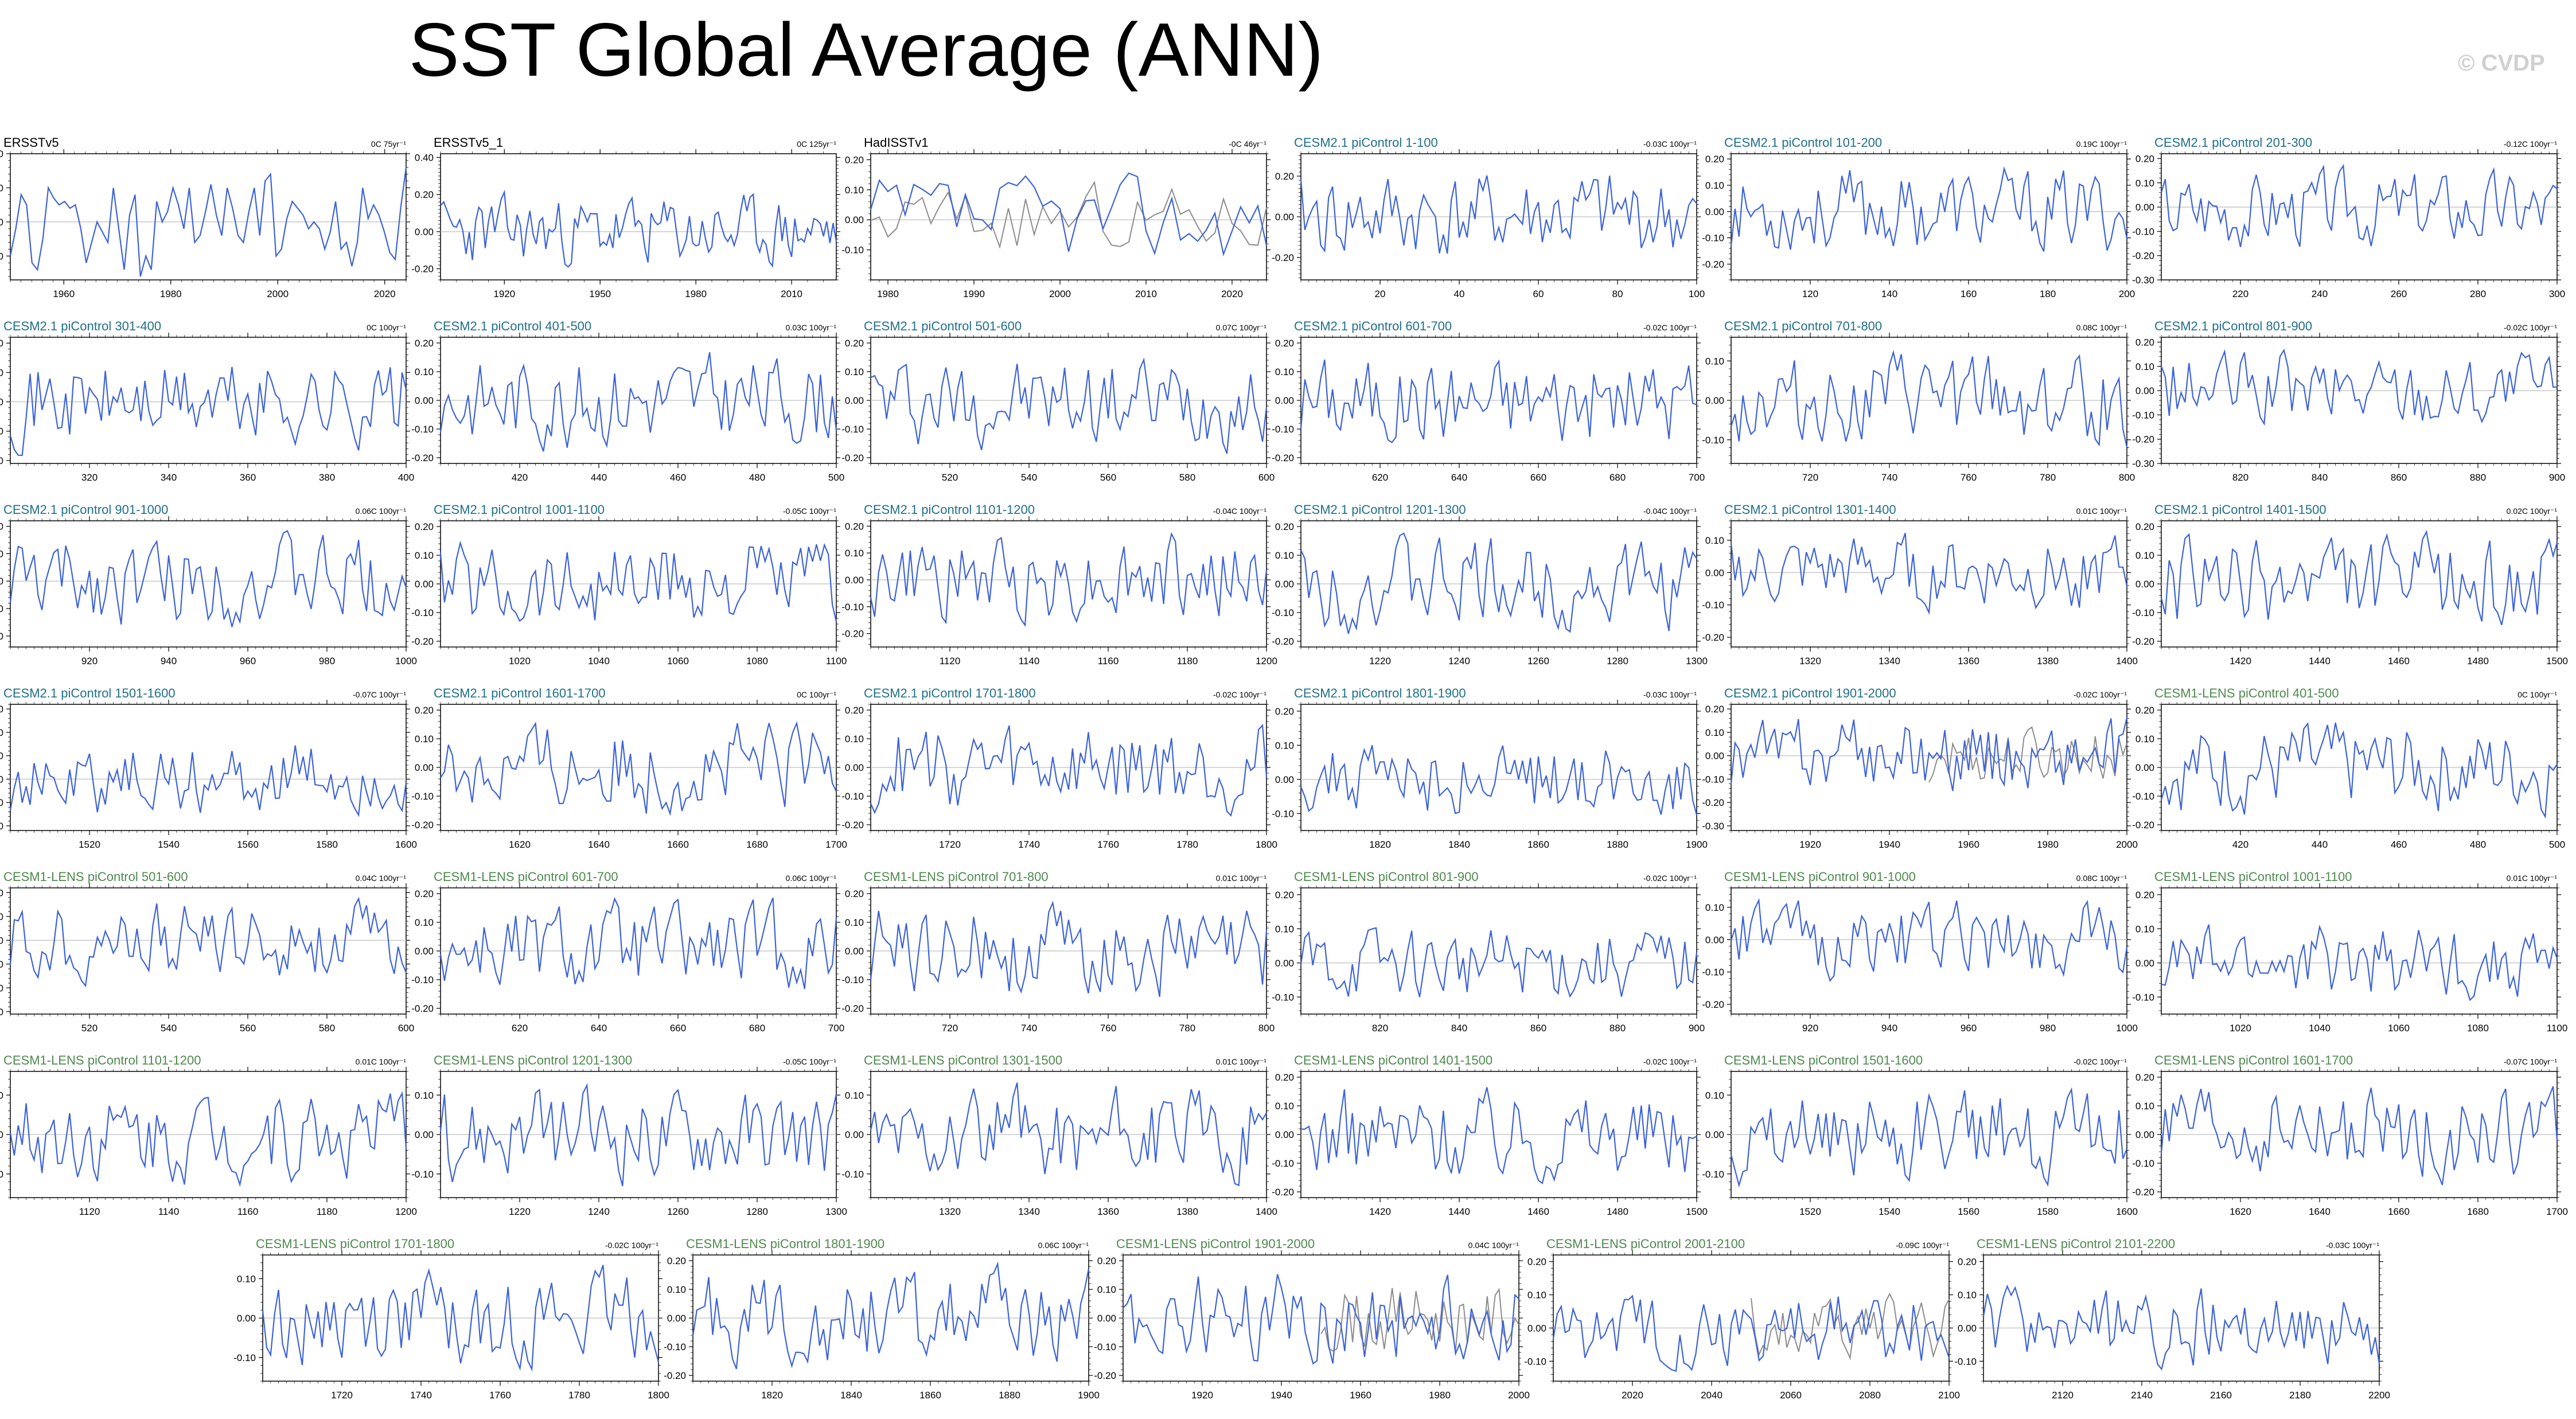 The width and height of the screenshot is (2576, 1419). Describe the element at coordinates (1029, 1028) in the screenshot. I see `x-tick-label: 740` at that location.